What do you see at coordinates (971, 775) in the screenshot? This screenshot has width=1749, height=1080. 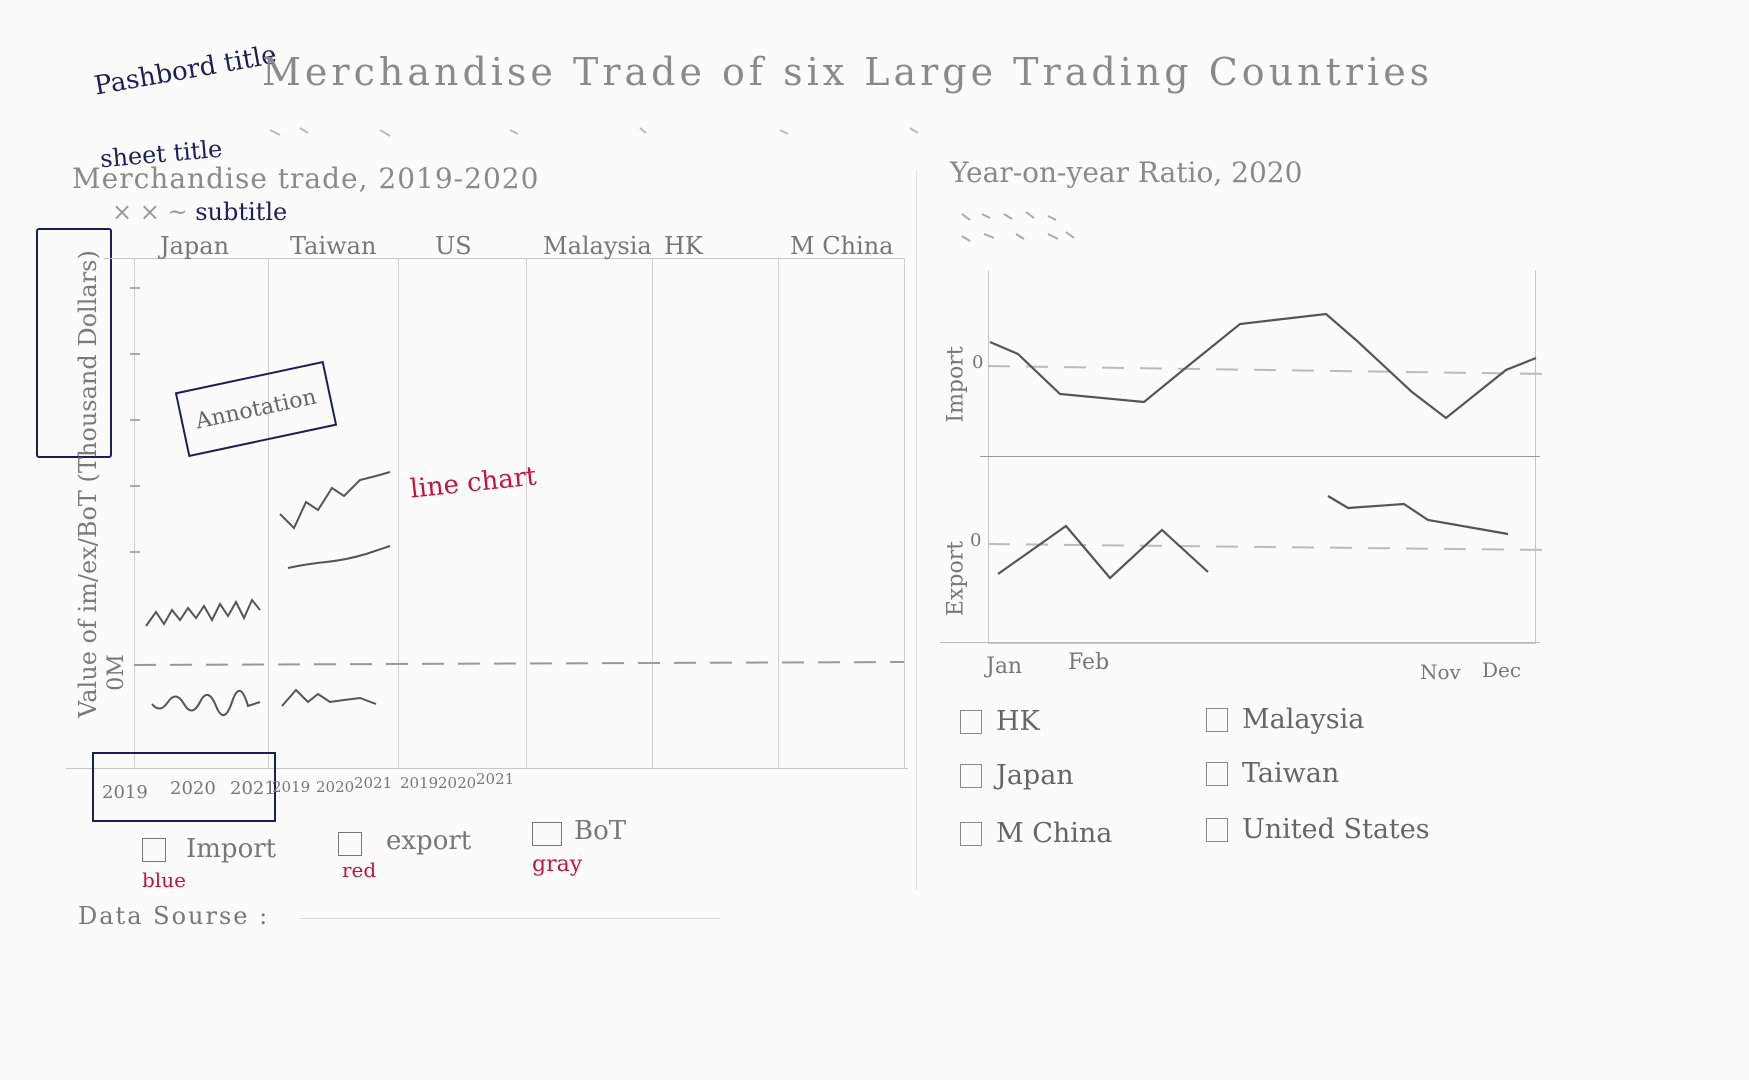 I see `filter-japan-checkbox` at bounding box center [971, 775].